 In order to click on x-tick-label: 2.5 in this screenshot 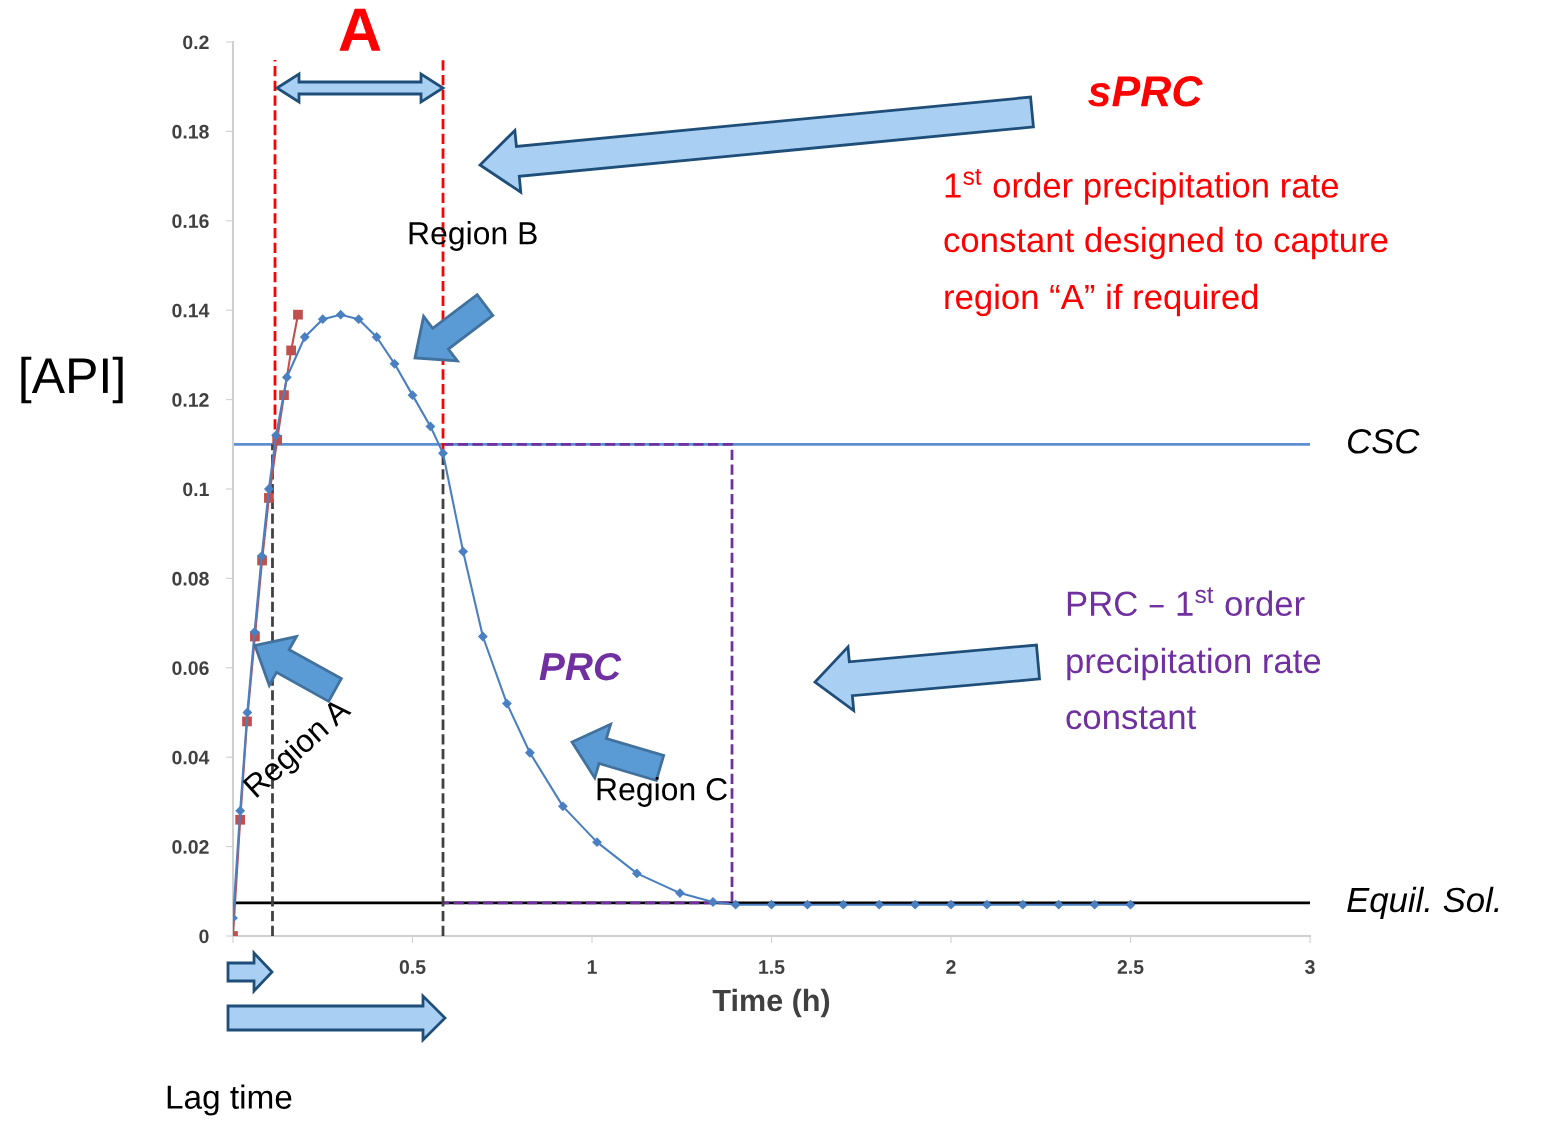, I will do `click(1130, 967)`.